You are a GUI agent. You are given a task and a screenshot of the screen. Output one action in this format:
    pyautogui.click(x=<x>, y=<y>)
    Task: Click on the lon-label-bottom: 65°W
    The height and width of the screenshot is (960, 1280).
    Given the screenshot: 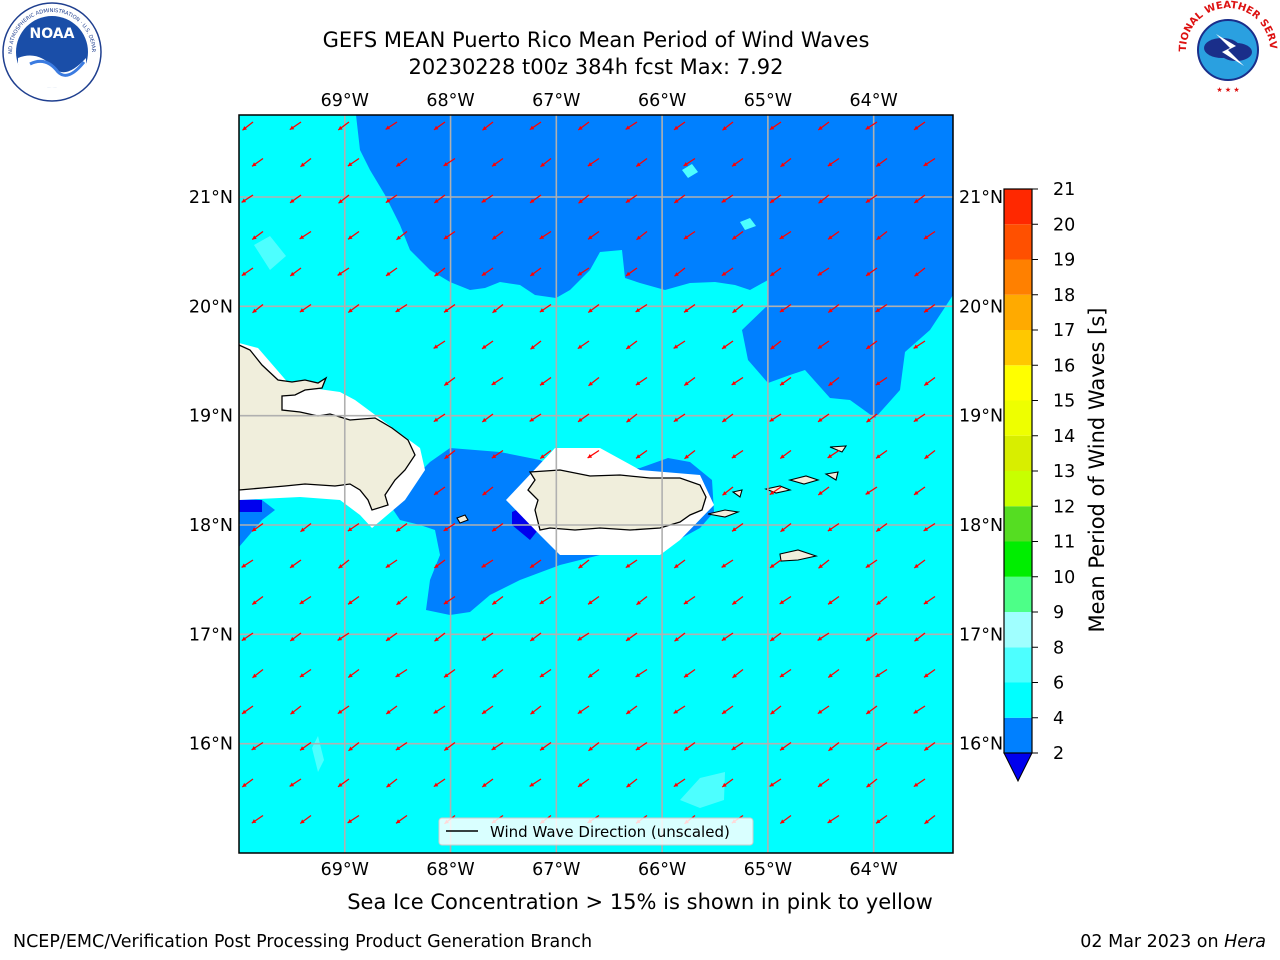 What is the action you would take?
    pyautogui.click(x=768, y=870)
    